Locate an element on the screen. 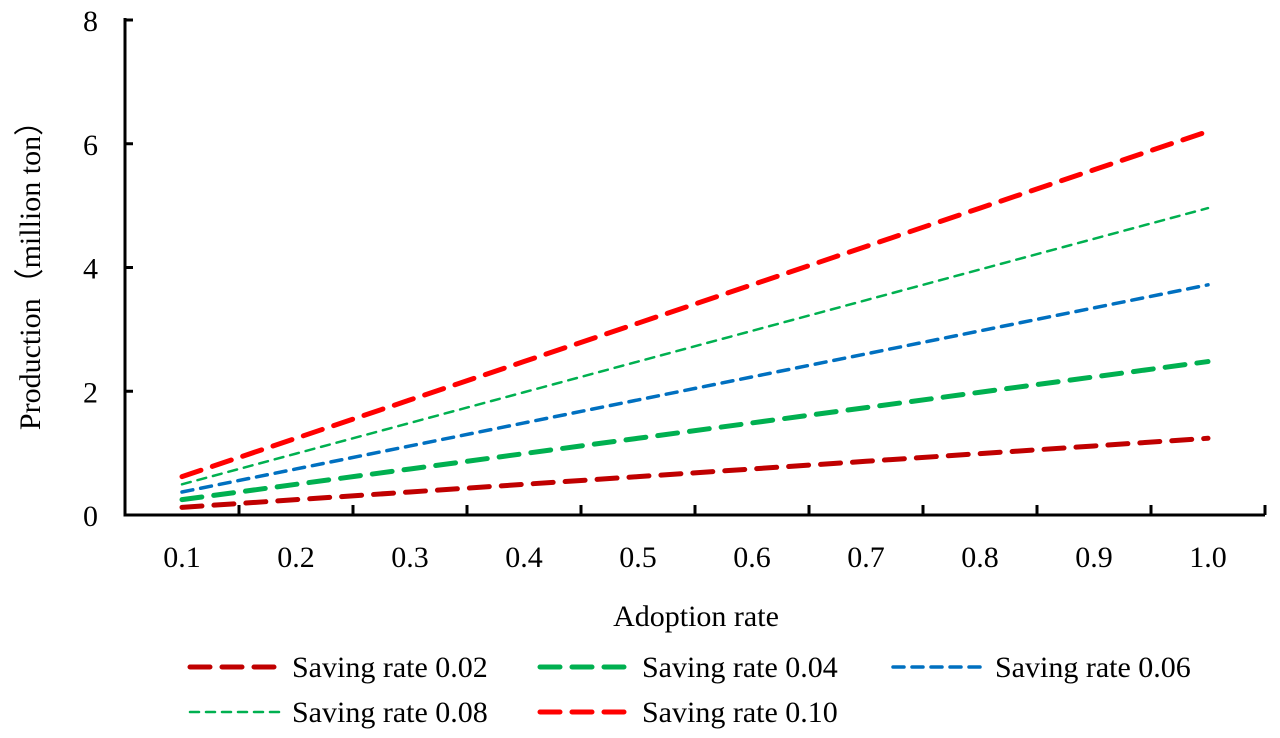 Image resolution: width=1280 pixels, height=738 pixels. x-tick-label: 0.1 is located at coordinates (182, 557).